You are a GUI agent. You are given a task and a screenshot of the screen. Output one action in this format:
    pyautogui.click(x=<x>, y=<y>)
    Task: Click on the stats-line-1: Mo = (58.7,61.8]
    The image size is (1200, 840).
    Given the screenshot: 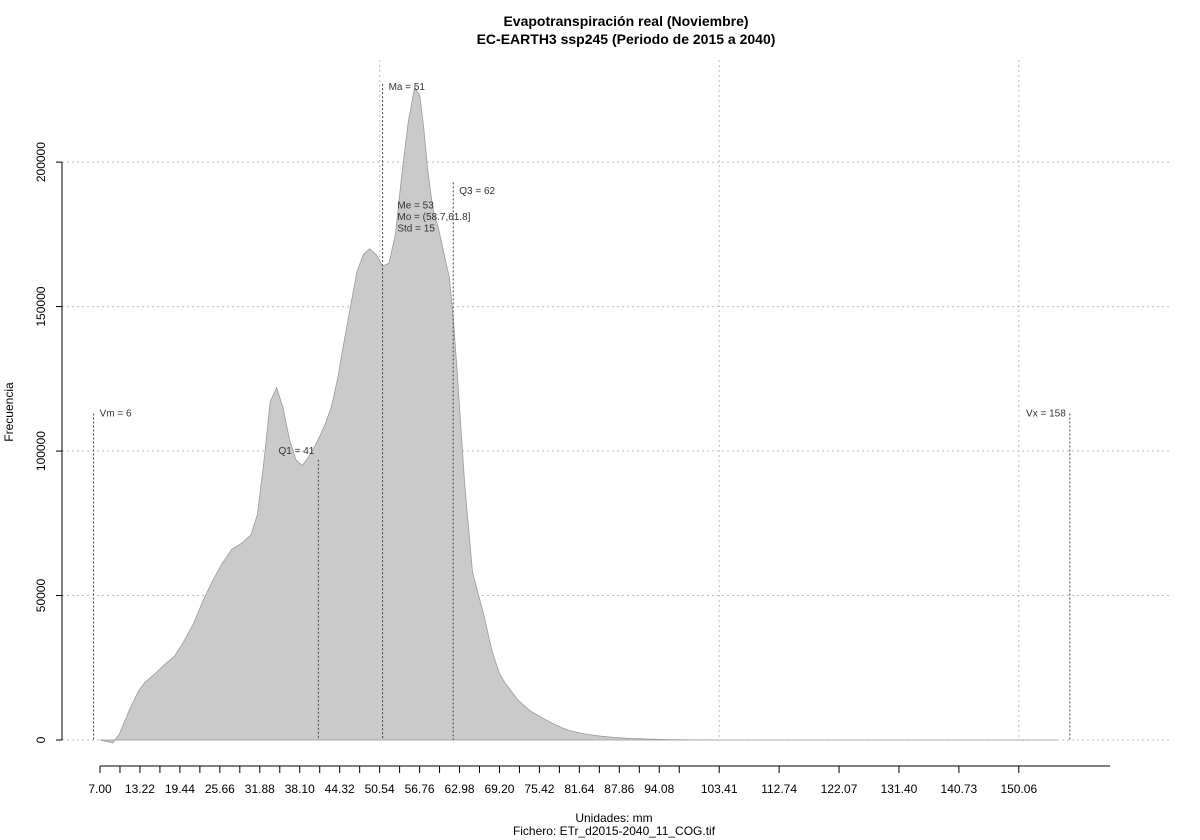 What is the action you would take?
    pyautogui.click(x=433, y=217)
    